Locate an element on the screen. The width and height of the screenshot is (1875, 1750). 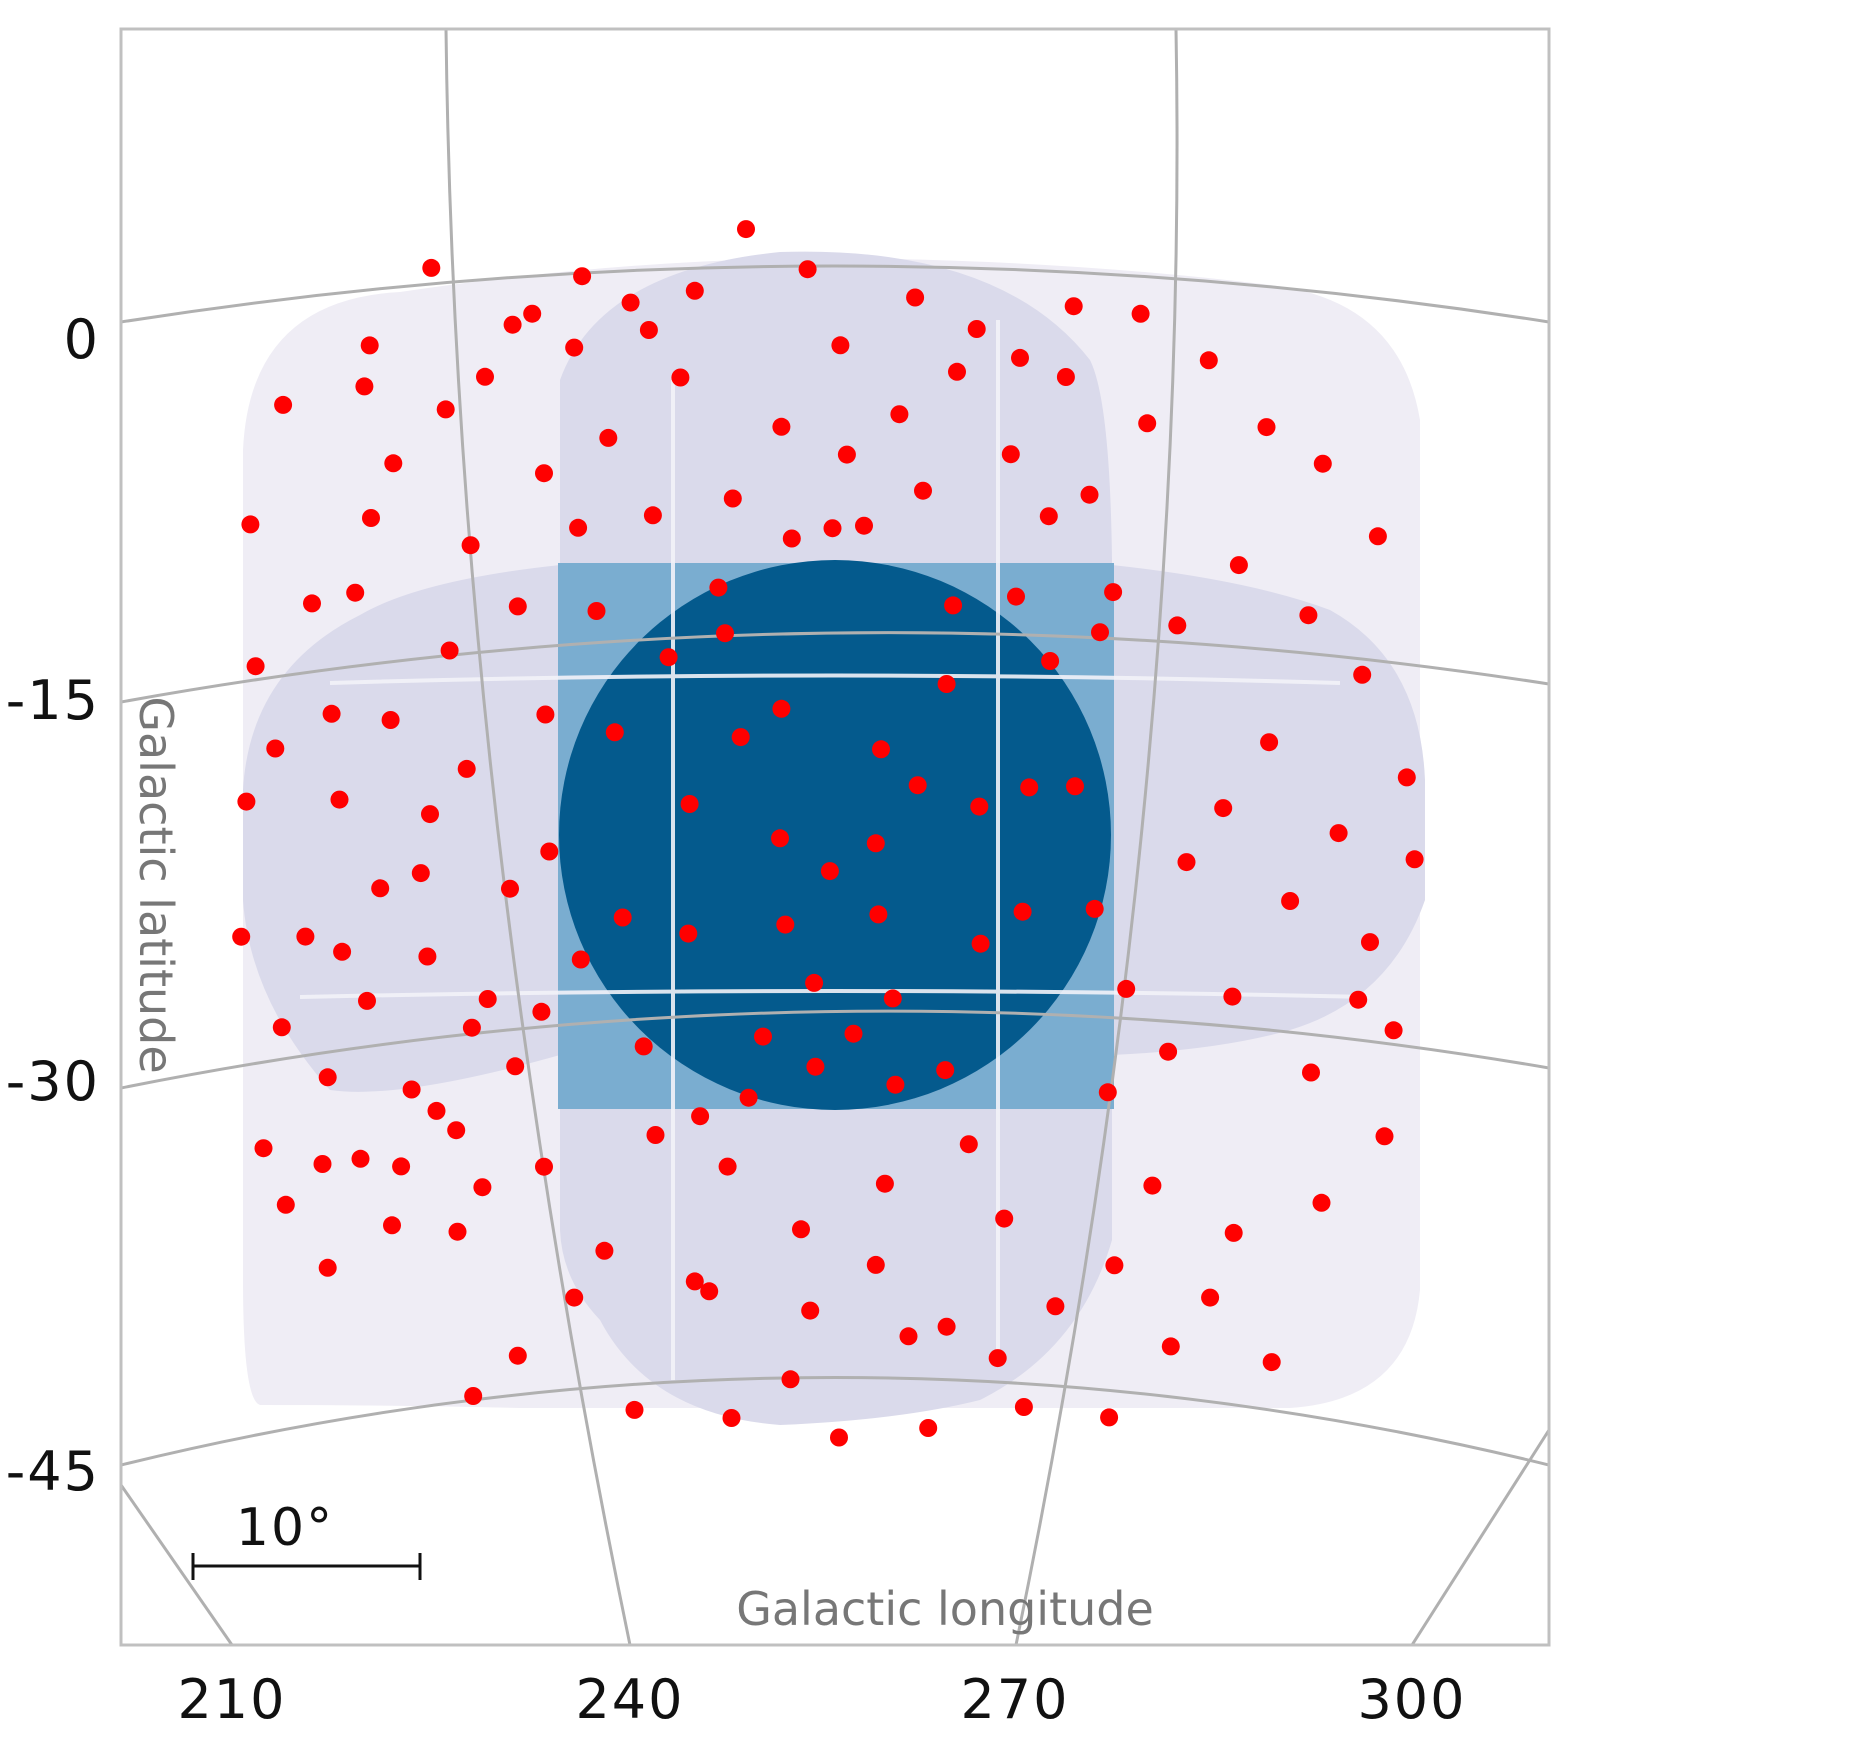
x-tick-label: 270 is located at coordinates (1014, 1699).